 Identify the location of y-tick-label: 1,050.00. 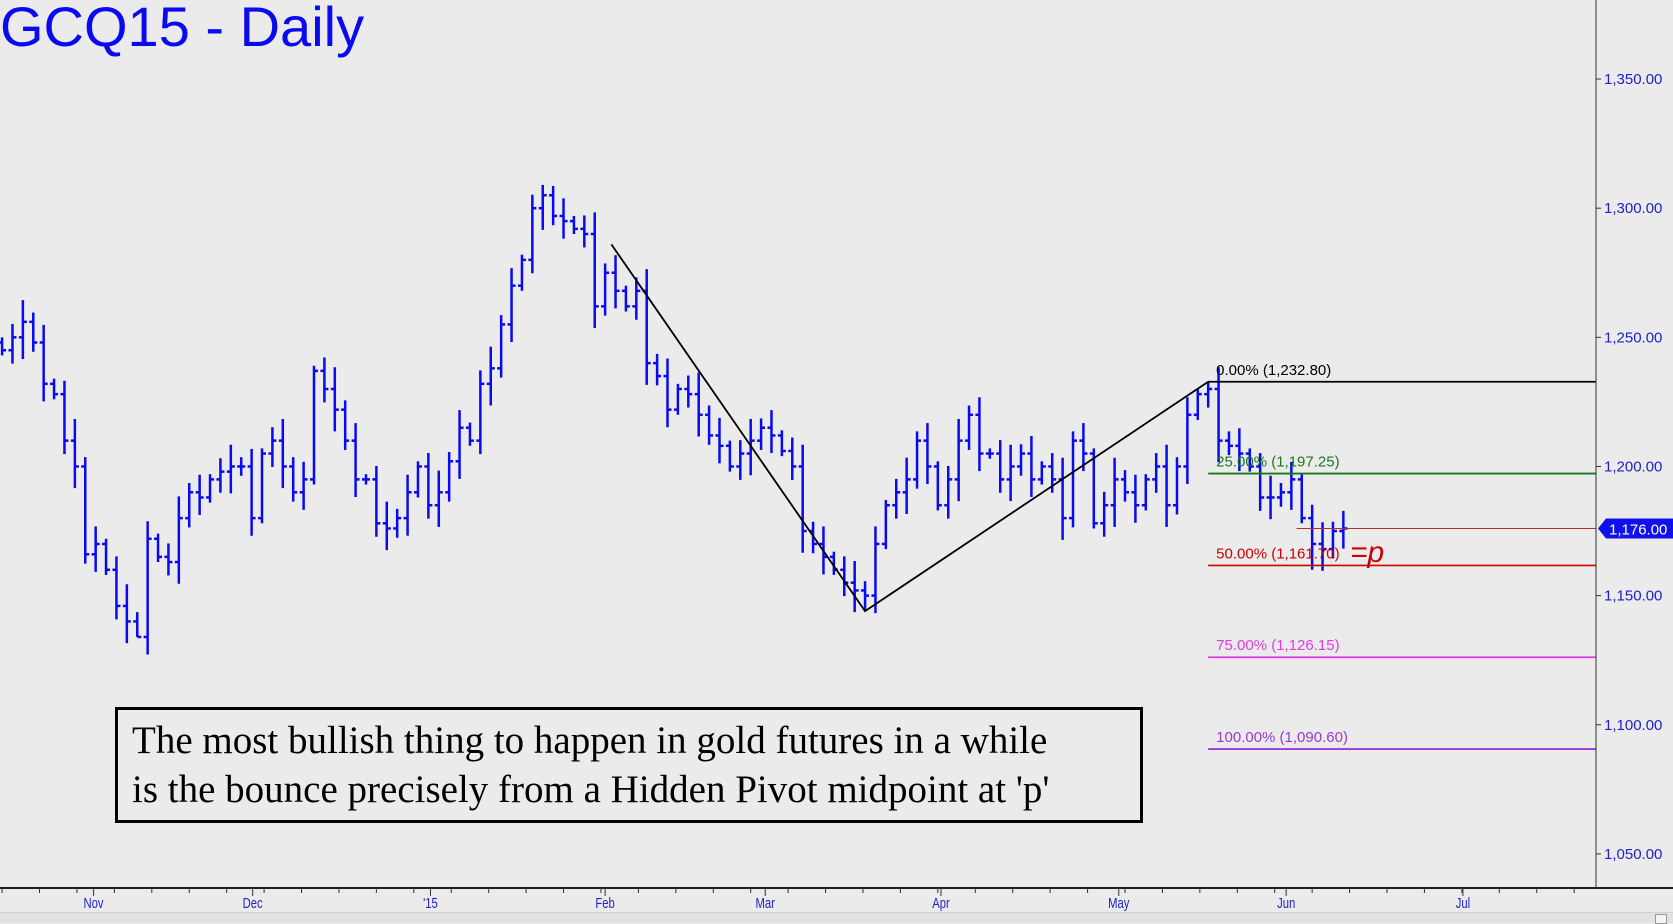
(1633, 854).